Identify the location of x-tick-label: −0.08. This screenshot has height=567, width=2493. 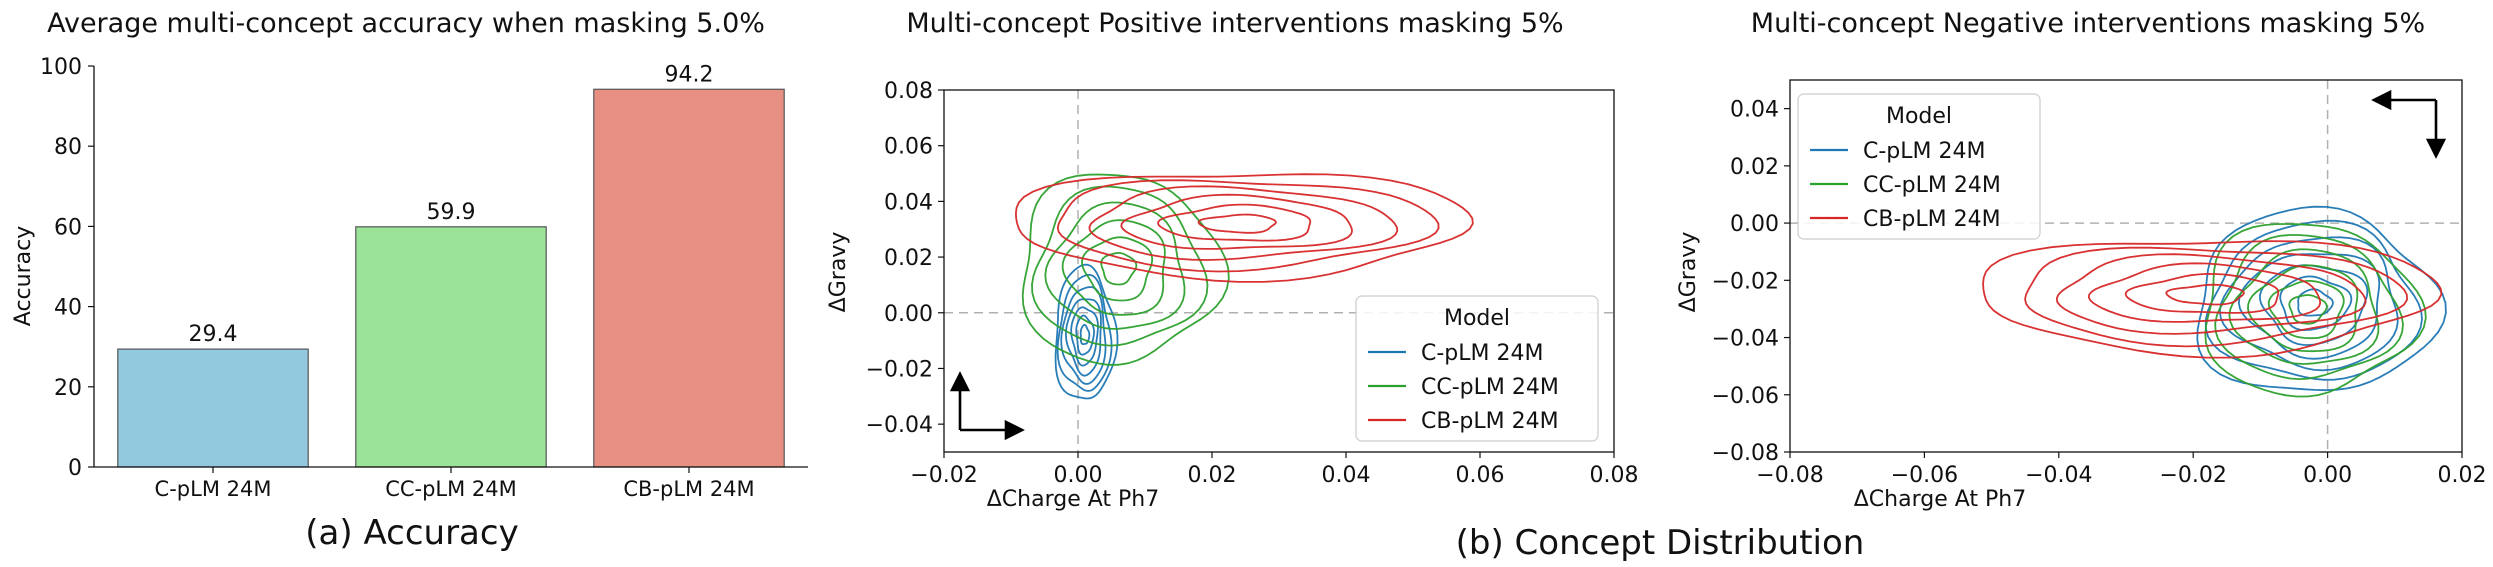
(1789, 475).